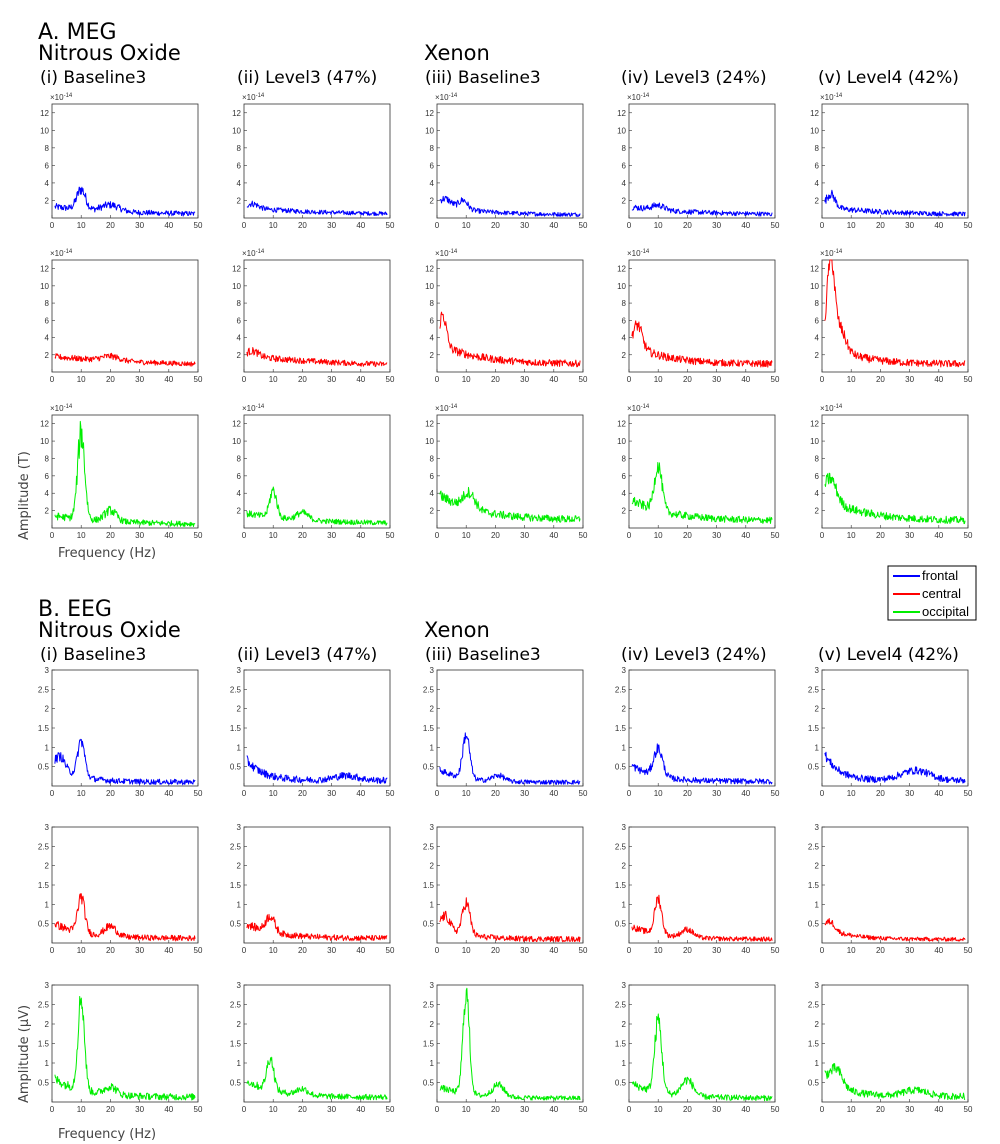 The width and height of the screenshot is (1000, 1144). What do you see at coordinates (814, 113) in the screenshot?
I see `y-tick-label: 12` at bounding box center [814, 113].